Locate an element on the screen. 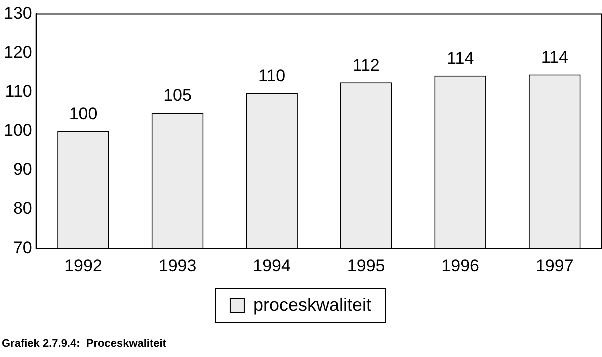 The width and height of the screenshot is (602, 357). x-tick-label: 1997 is located at coordinates (555, 266).